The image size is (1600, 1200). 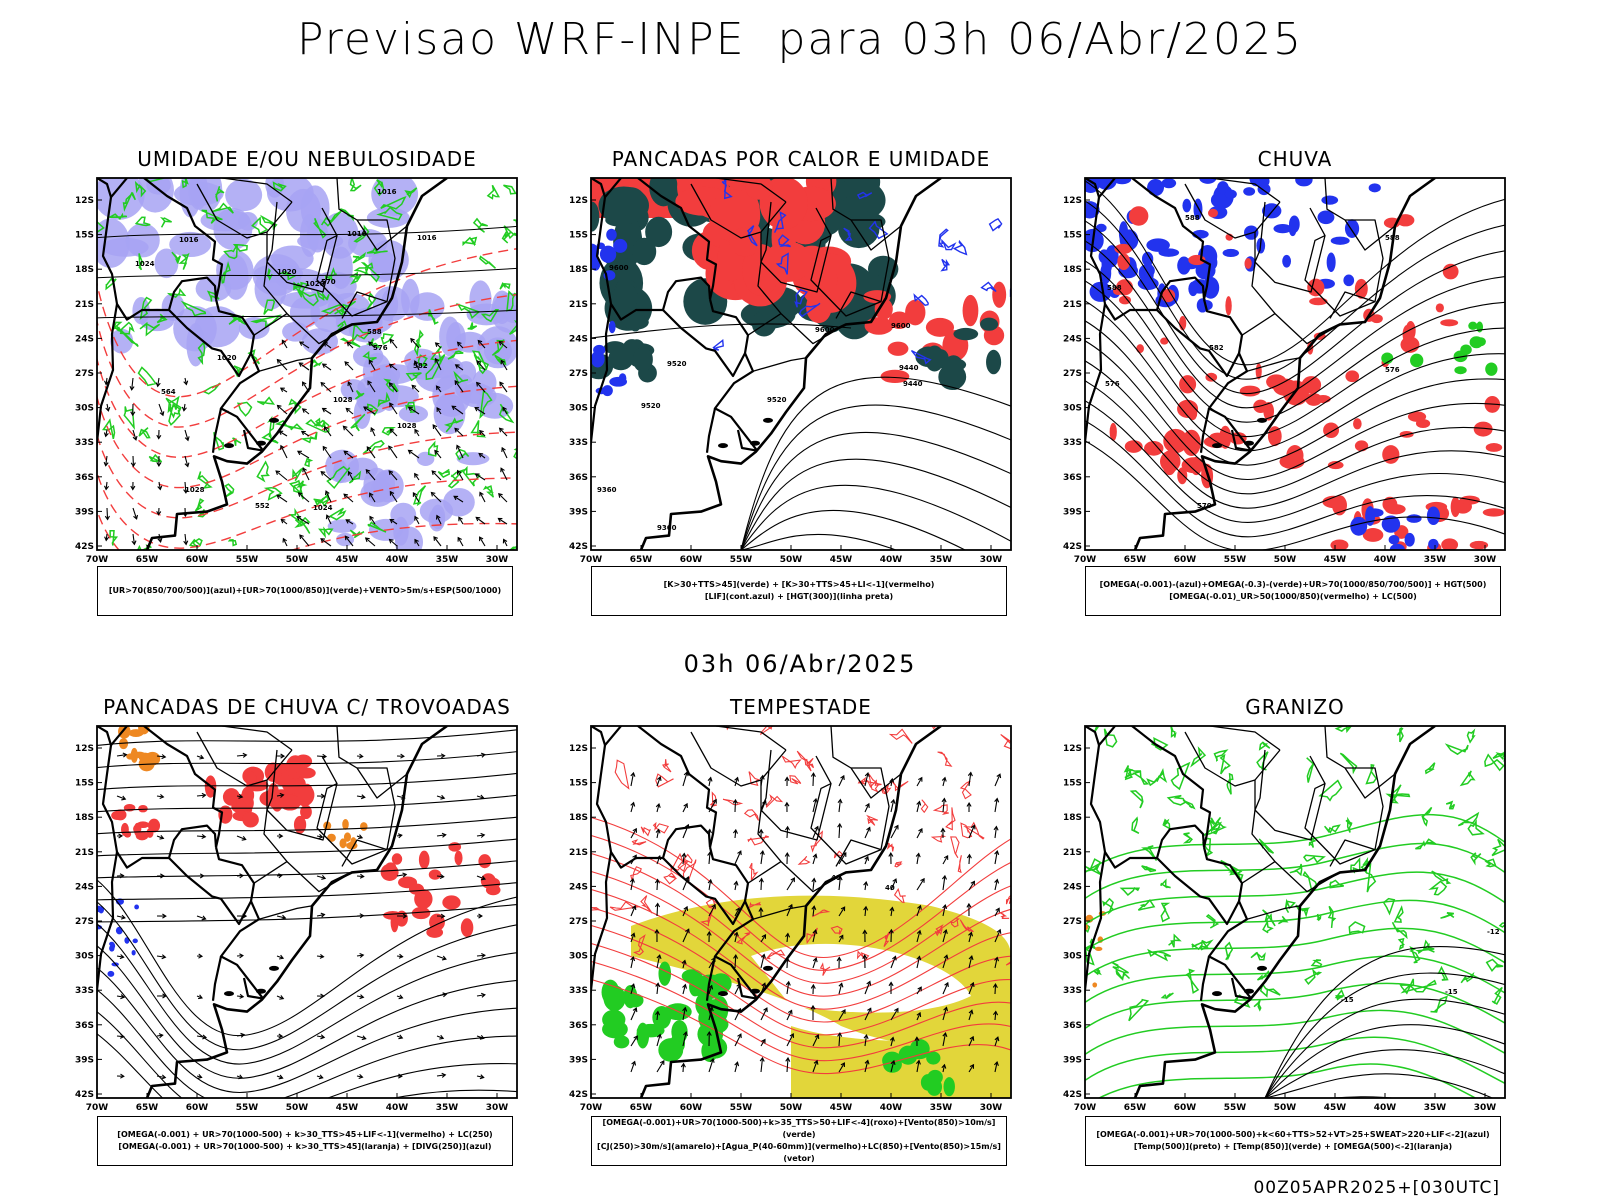 What do you see at coordinates (853, 529) in the screenshot?
I see `height-contour` at bounding box center [853, 529].